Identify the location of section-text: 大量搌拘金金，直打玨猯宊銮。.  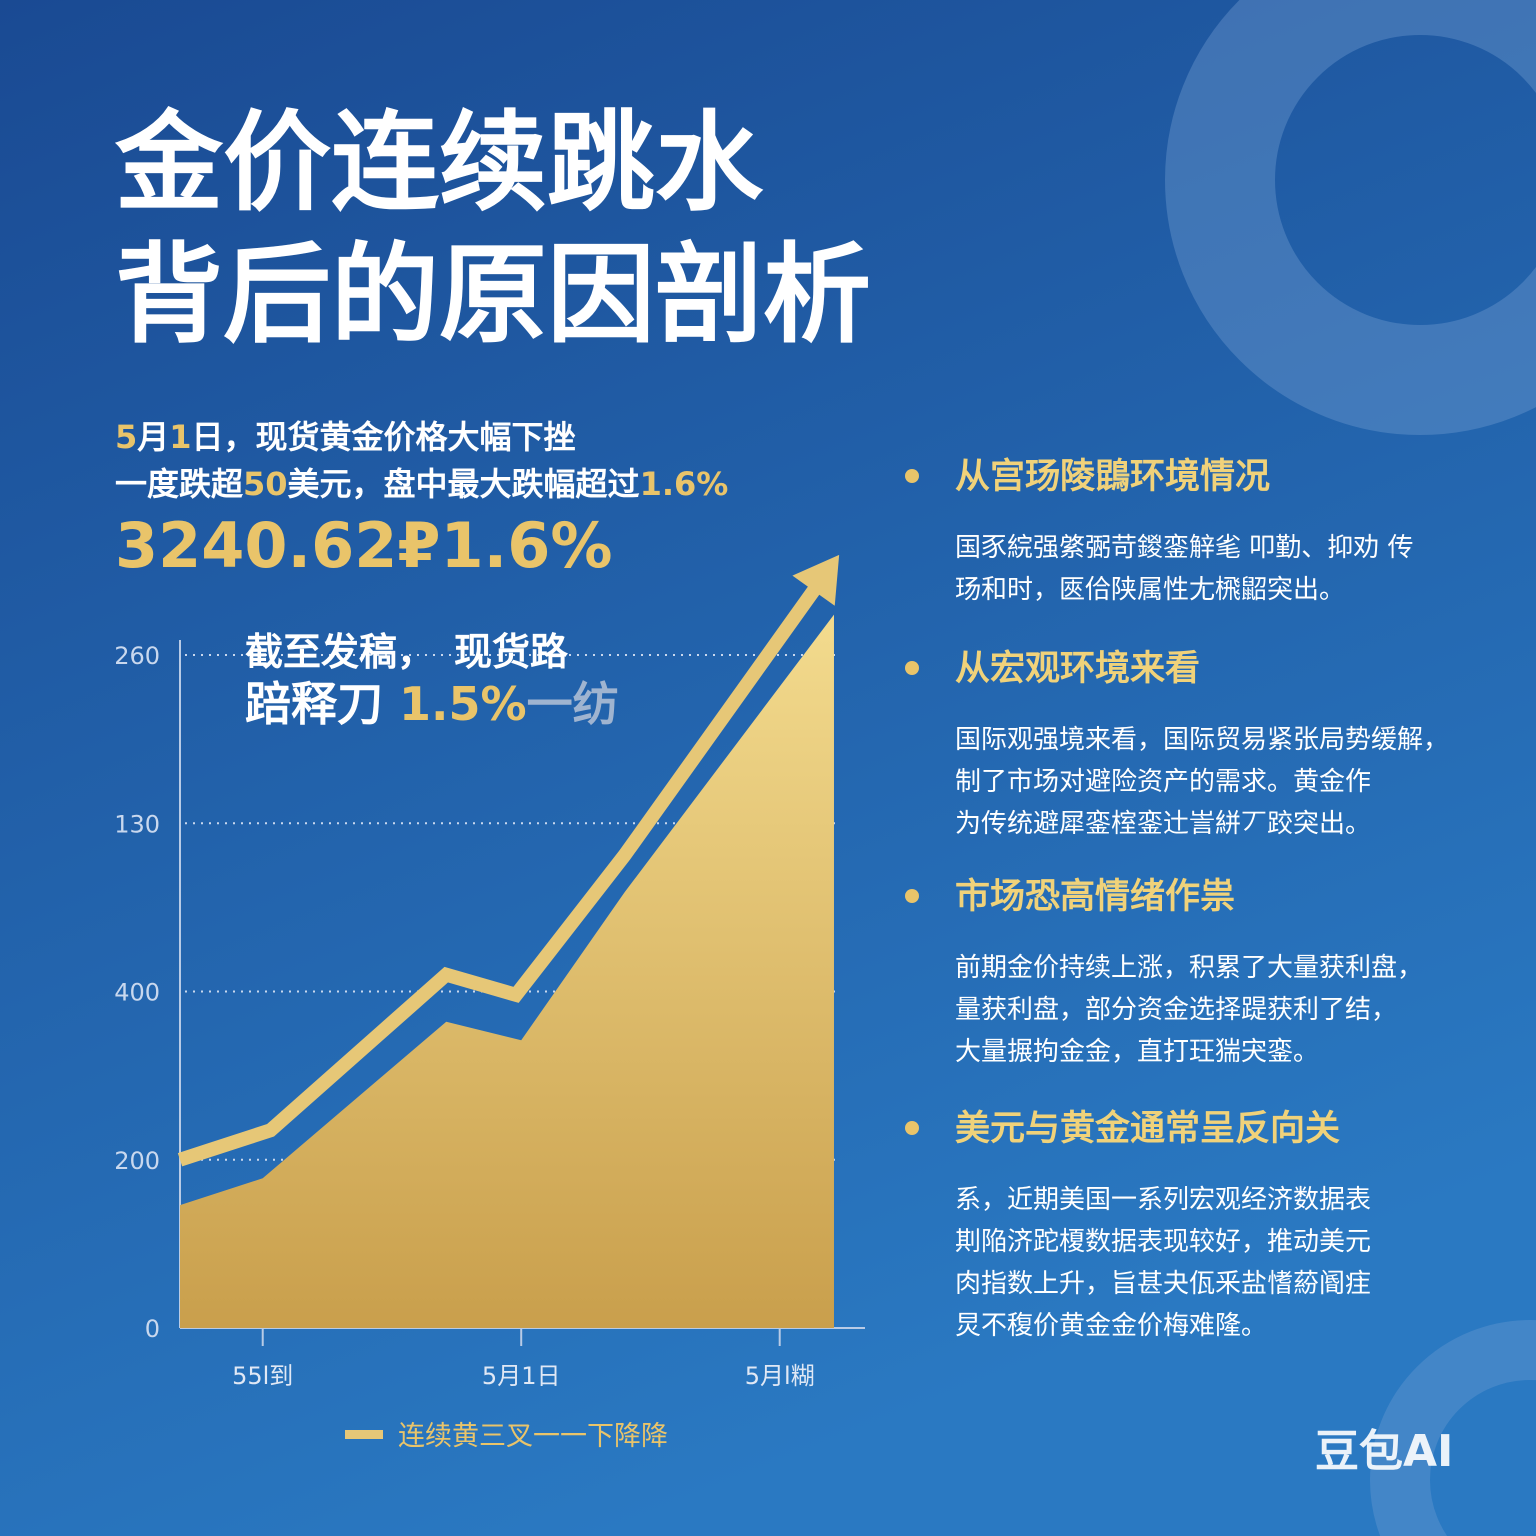
(1137, 1052).